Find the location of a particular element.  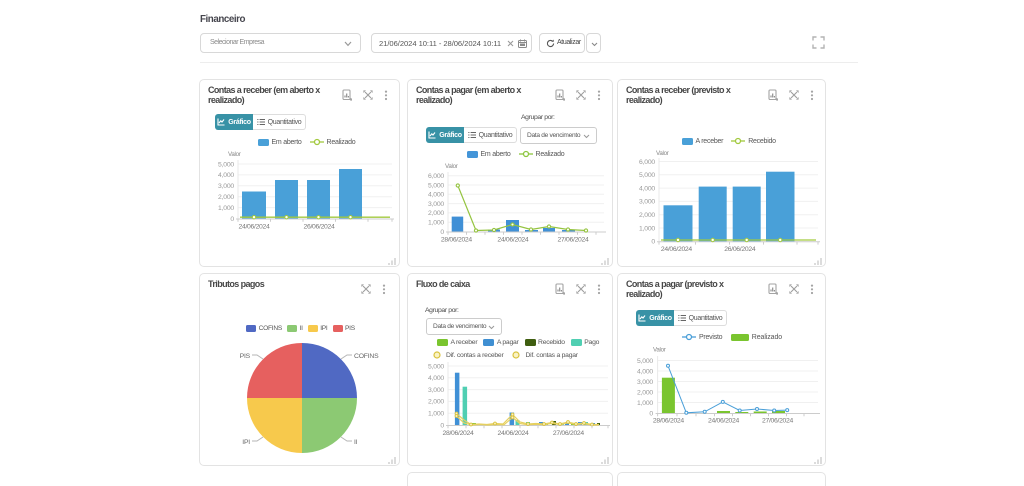

svg-text: PIS is located at coordinates (245, 356).